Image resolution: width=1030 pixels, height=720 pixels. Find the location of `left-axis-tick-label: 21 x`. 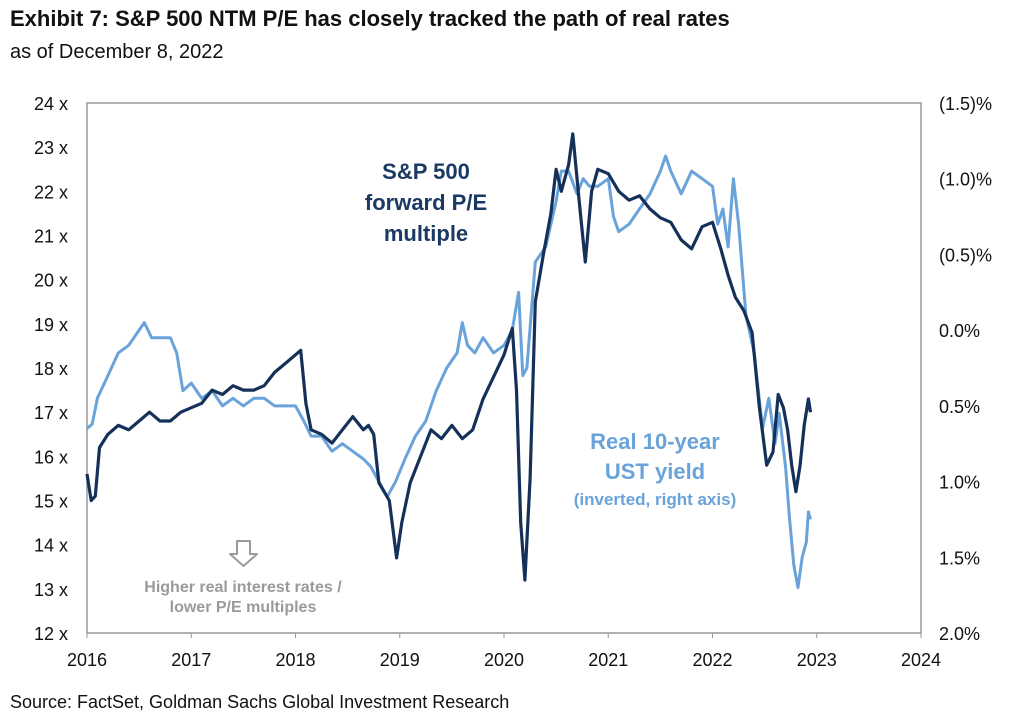

left-axis-tick-label: 21 x is located at coordinates (51, 237).